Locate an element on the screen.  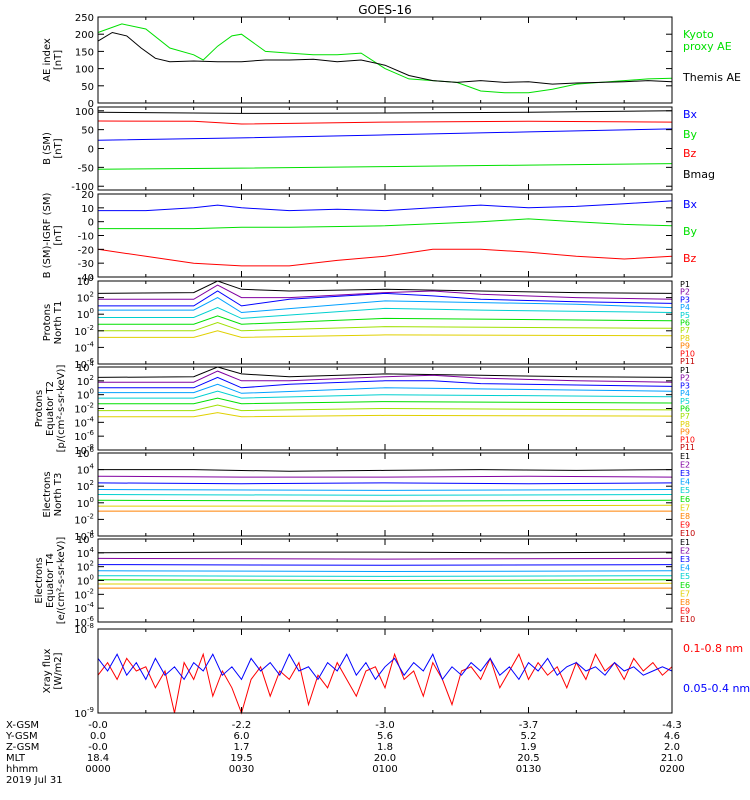
footer-value: 20.5 is located at coordinates (528, 758).